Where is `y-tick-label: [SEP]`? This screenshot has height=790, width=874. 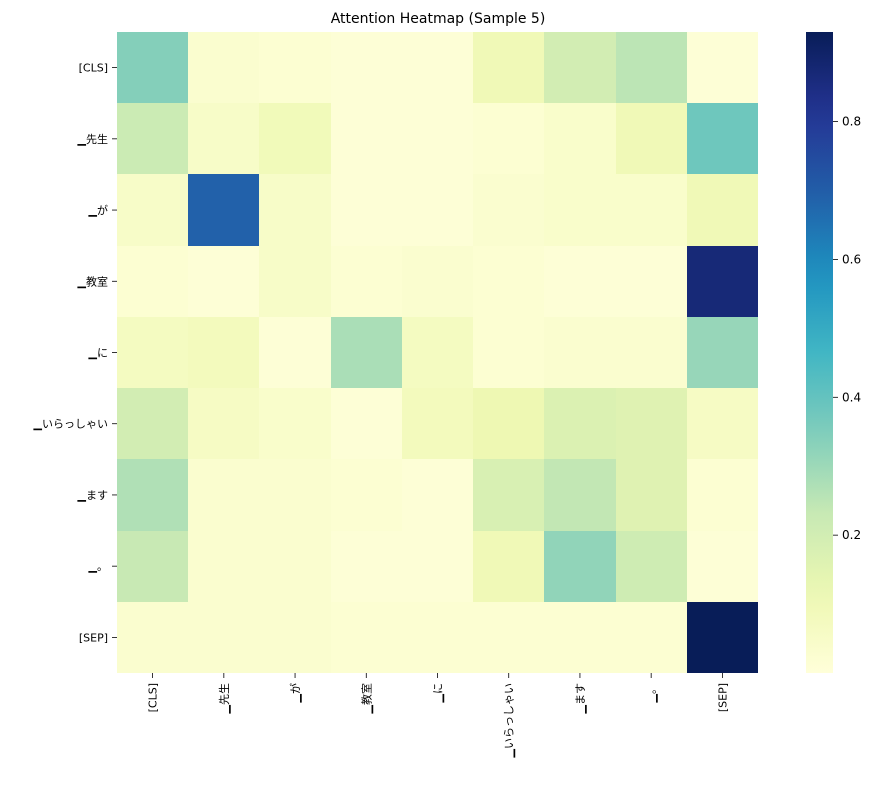
y-tick-label: [SEP] is located at coordinates (93, 637).